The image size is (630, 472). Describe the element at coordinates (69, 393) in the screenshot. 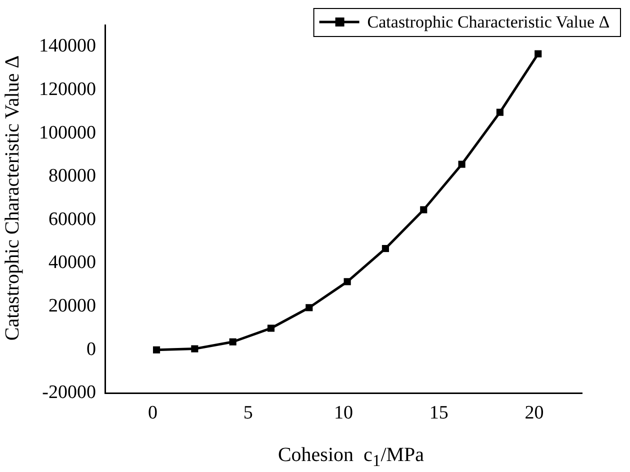

I see `y-tick-label: -20000` at that location.